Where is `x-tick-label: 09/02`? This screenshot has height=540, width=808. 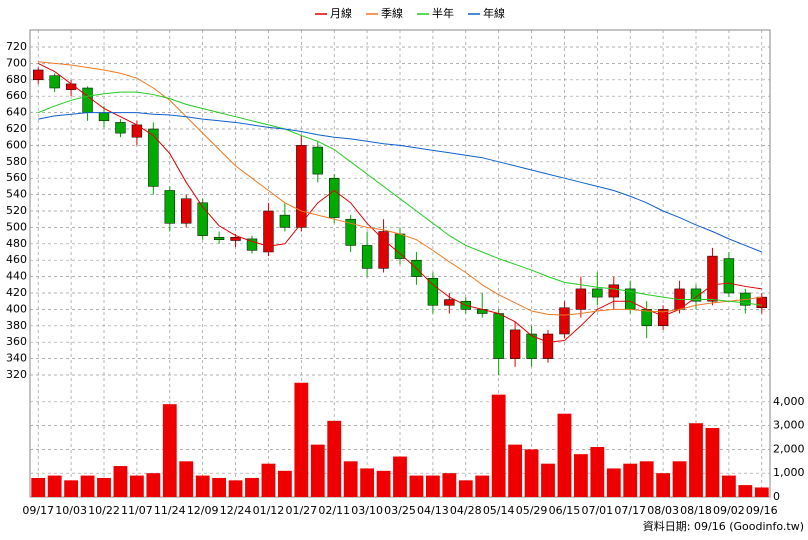
x-tick-label: 09/02 is located at coordinates (729, 510).